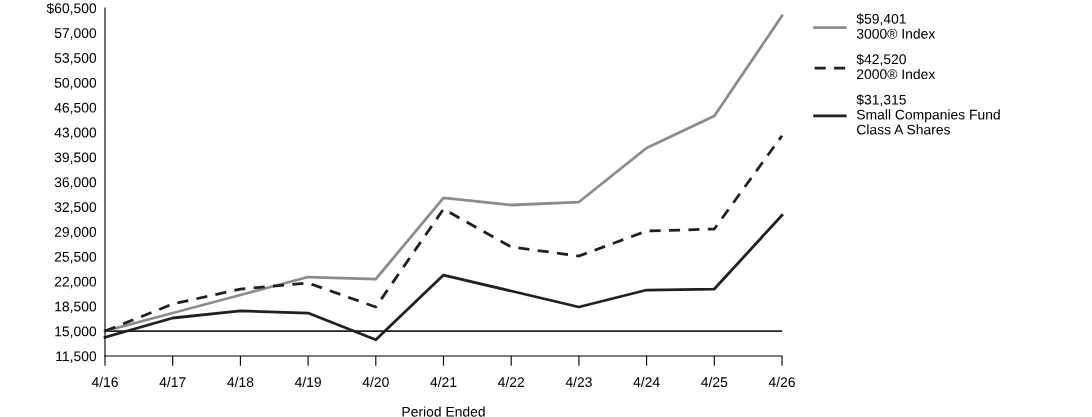 The image size is (1092, 417). Describe the element at coordinates (76, 307) in the screenshot. I see `y-tick-label: 18,500` at that location.